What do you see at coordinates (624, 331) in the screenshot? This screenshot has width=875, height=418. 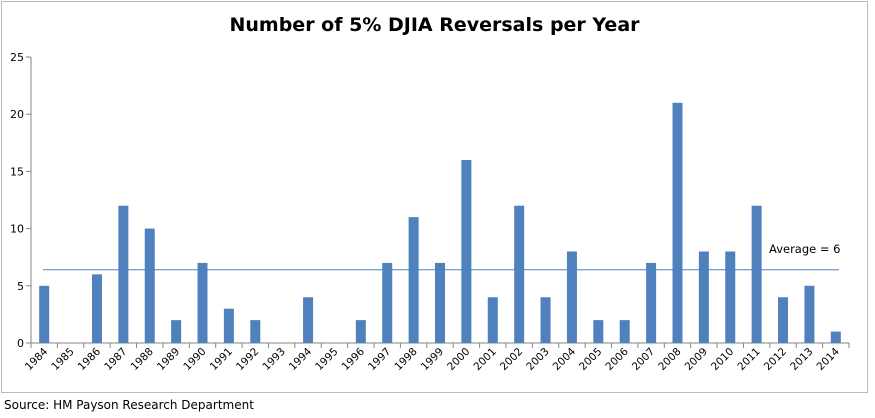 I see `bar-2006` at bounding box center [624, 331].